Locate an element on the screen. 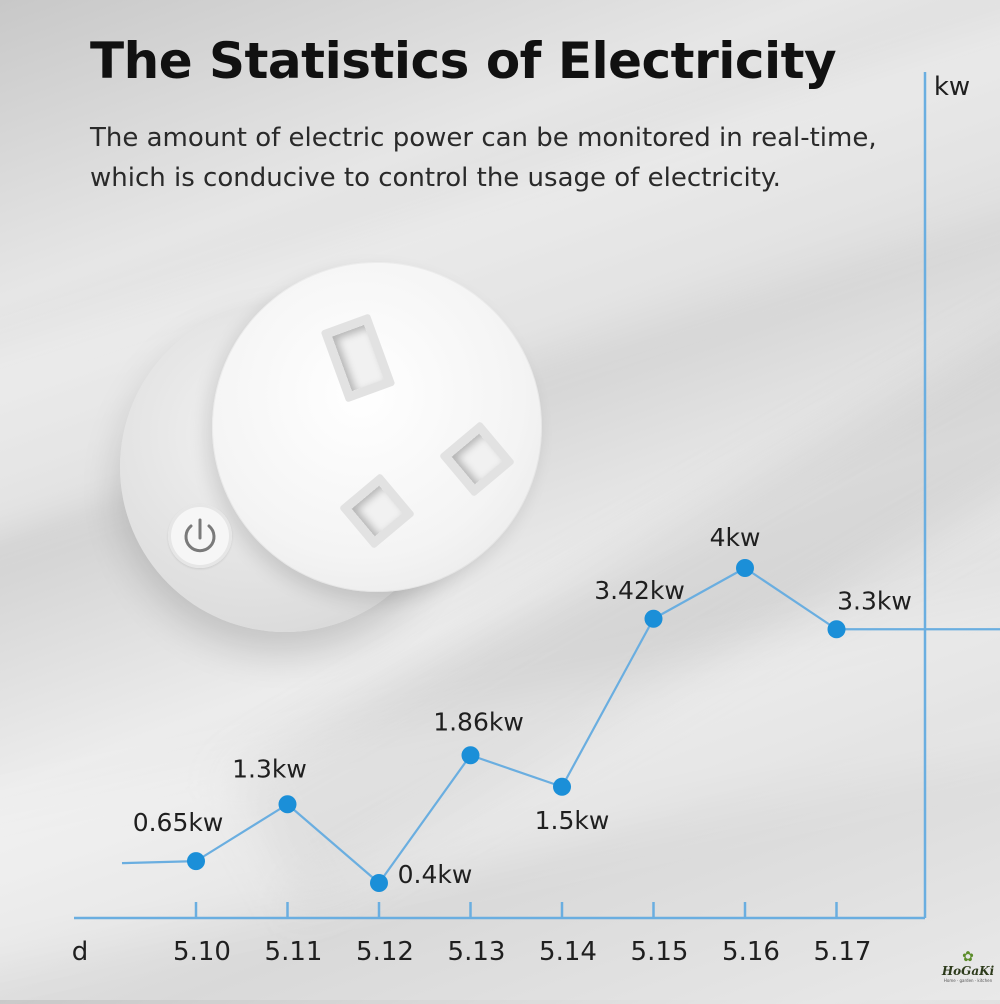  x-tick-label: 5.17 is located at coordinates (843, 952).